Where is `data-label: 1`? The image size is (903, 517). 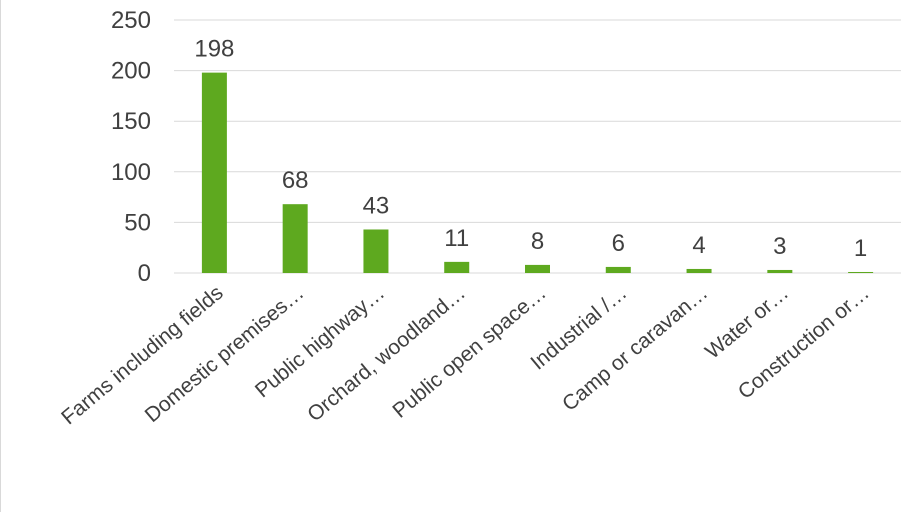
data-label: 1 is located at coordinates (860, 248).